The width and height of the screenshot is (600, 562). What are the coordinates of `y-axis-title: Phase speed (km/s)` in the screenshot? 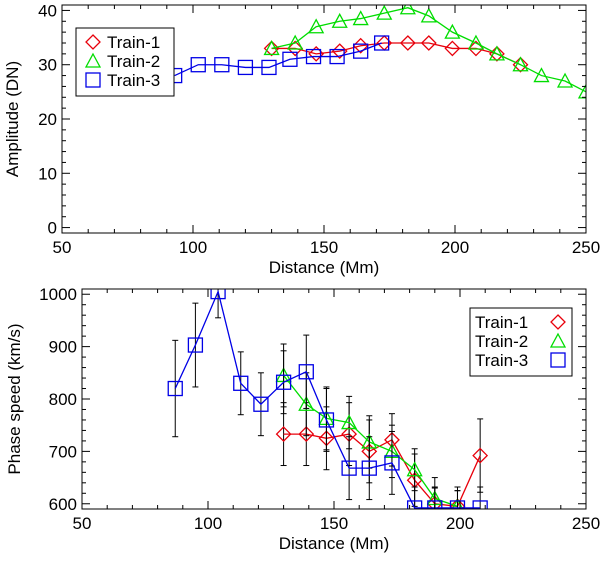 It's located at (14, 398).